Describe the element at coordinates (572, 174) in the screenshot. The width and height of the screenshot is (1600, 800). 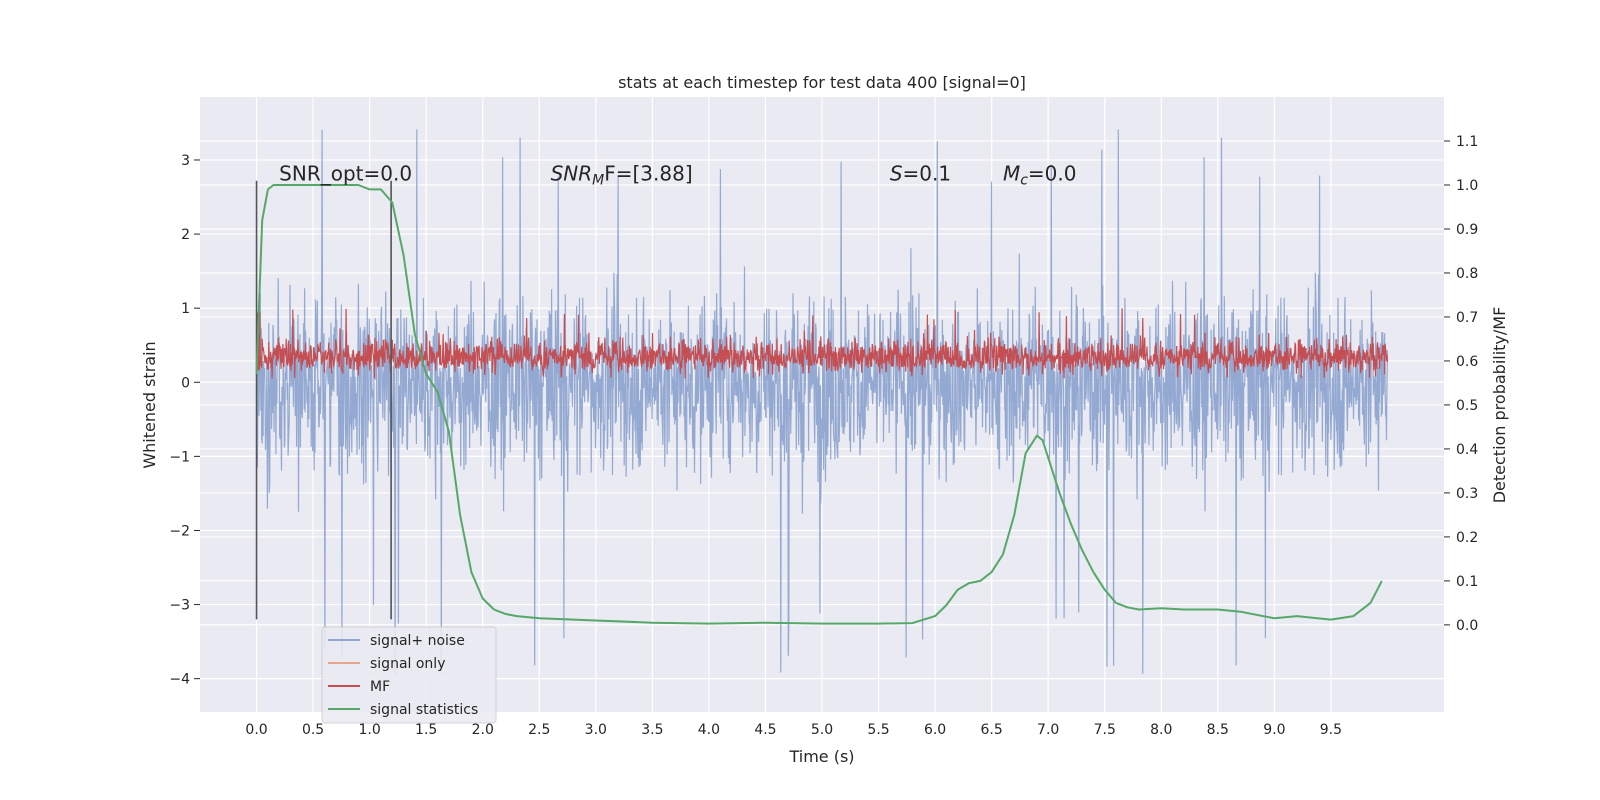
I see `annotation-main: SNR` at that location.